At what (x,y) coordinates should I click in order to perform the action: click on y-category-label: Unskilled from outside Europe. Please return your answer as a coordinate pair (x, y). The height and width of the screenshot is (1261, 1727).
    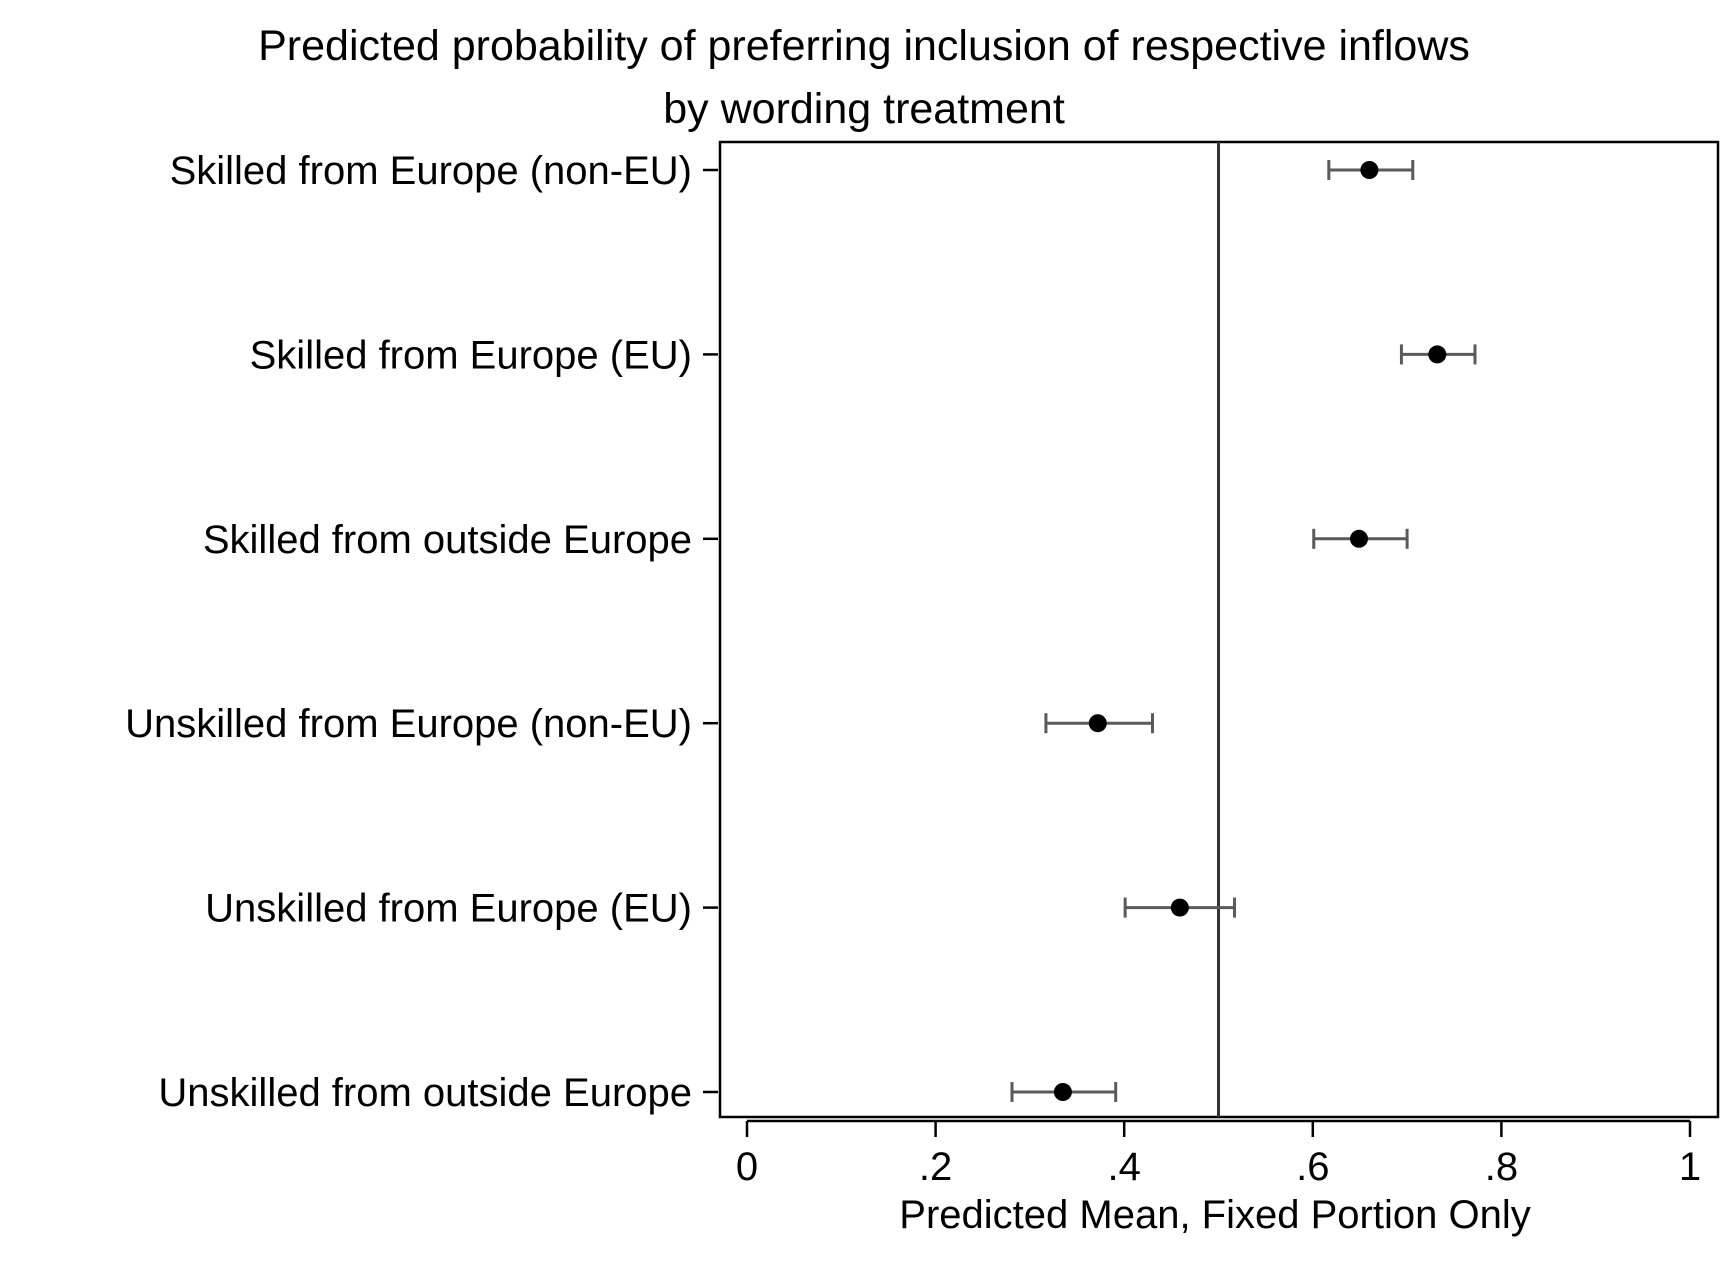
    Looking at the image, I should click on (425, 1093).